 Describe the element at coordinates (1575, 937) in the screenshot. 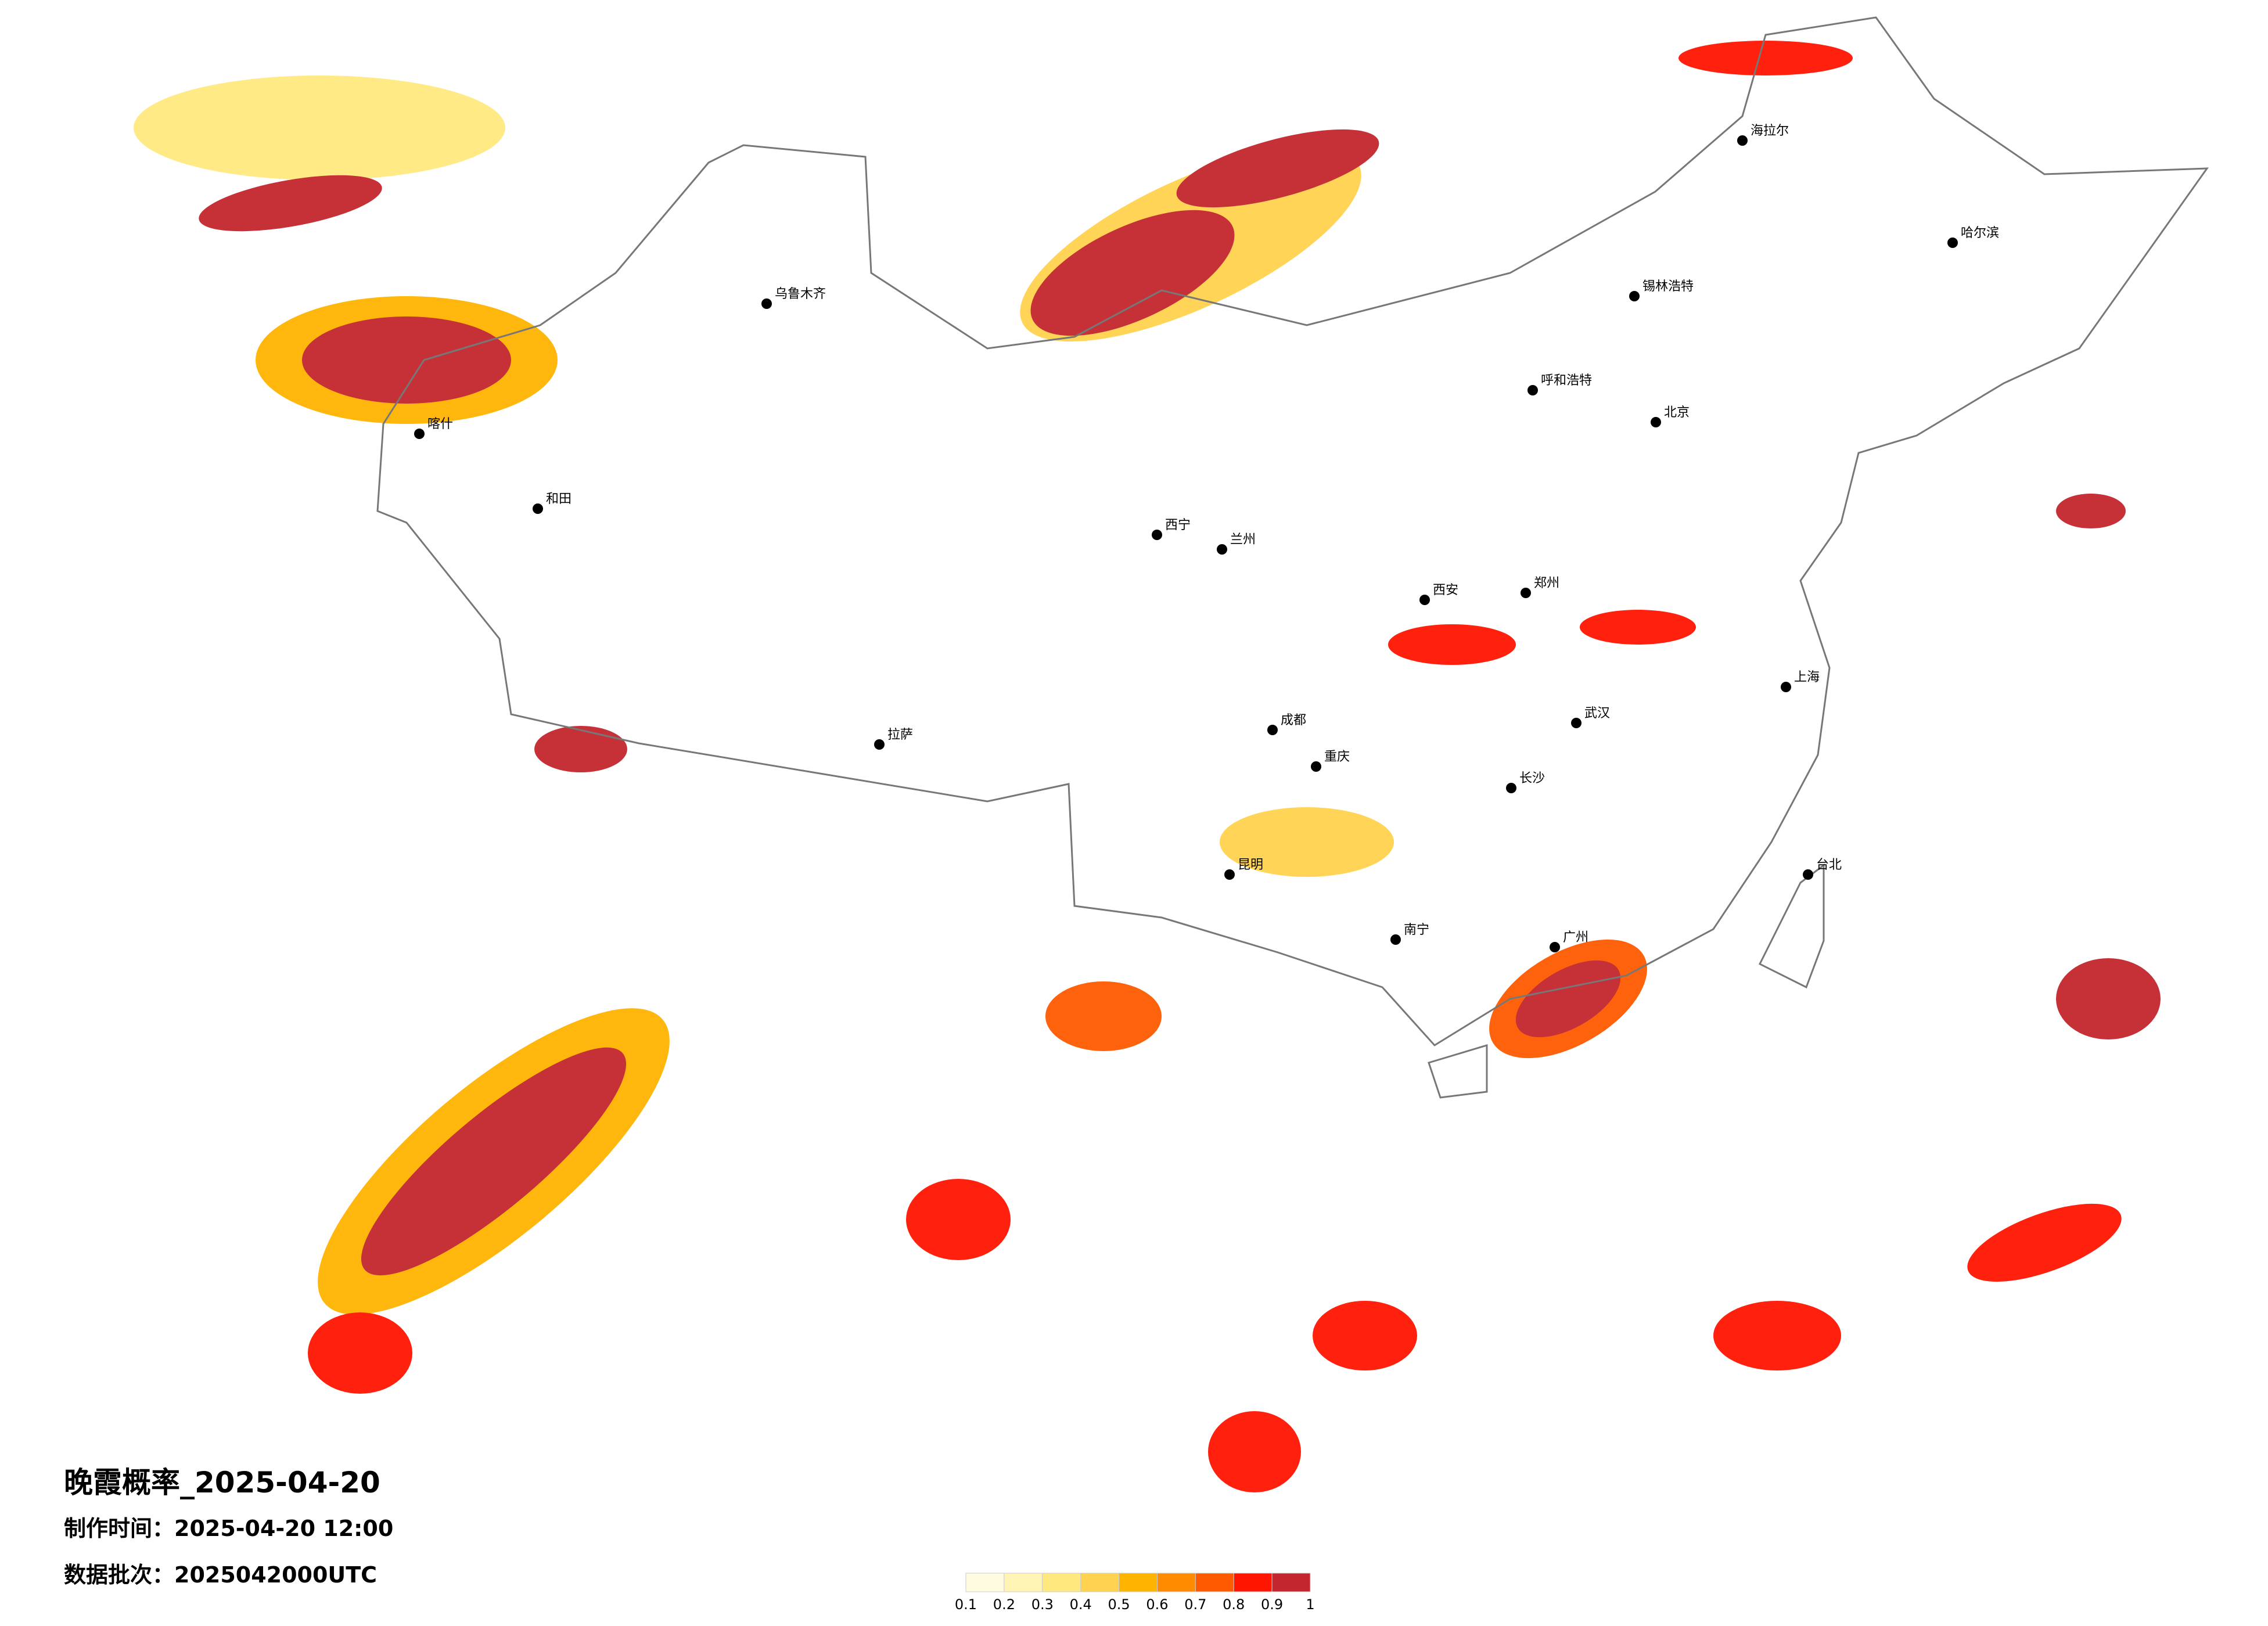

I see `city-label: 广州` at that location.